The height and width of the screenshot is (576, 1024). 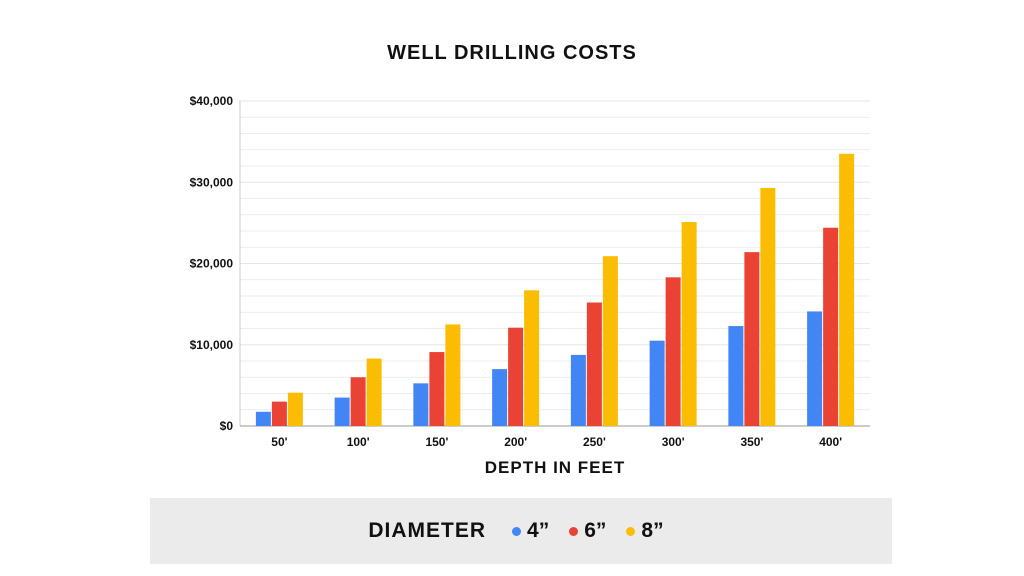 I want to click on x-tick-label: 250', so click(x=594, y=442).